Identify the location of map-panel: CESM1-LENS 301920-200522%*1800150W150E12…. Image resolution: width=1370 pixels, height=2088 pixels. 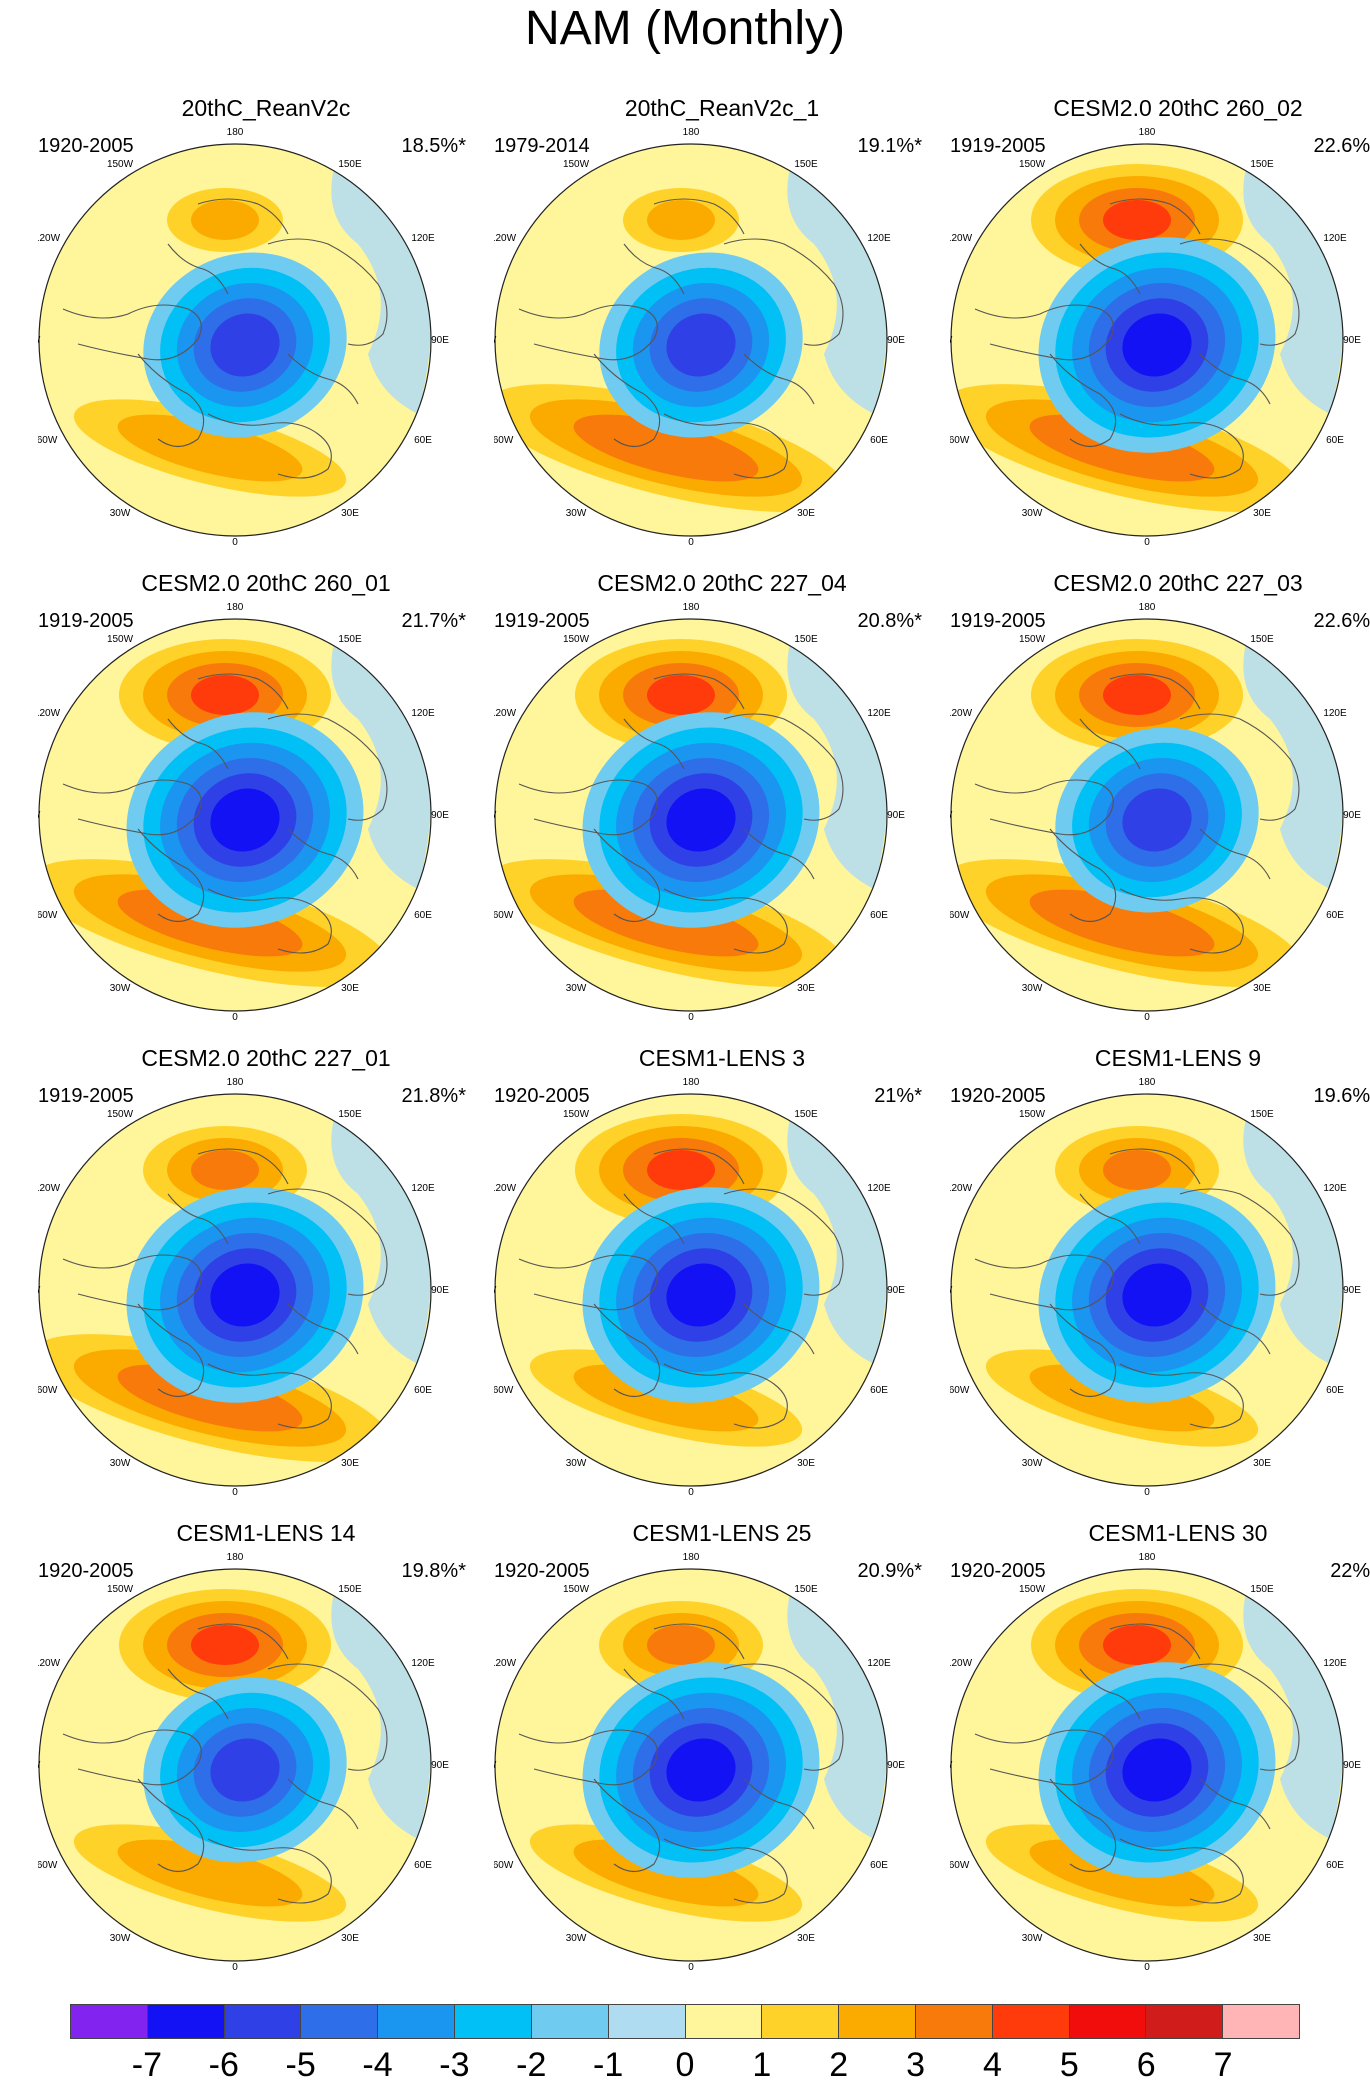
(1160, 1754).